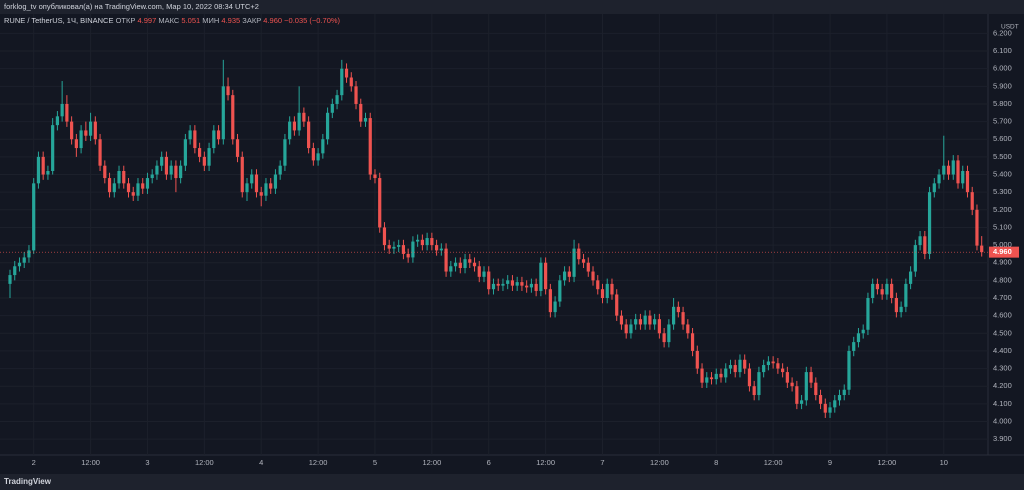  What do you see at coordinates (1002, 368) in the screenshot?
I see `y-tick-label: 4.300` at bounding box center [1002, 368].